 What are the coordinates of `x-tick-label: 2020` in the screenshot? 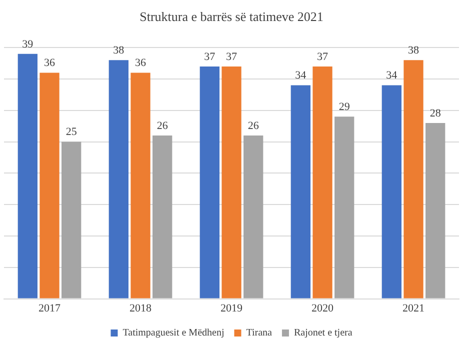 It's located at (323, 308).